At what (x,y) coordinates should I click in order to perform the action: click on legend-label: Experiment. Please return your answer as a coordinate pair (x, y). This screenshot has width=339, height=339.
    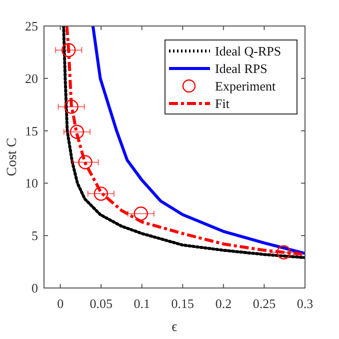
    Looking at the image, I should click on (245, 86).